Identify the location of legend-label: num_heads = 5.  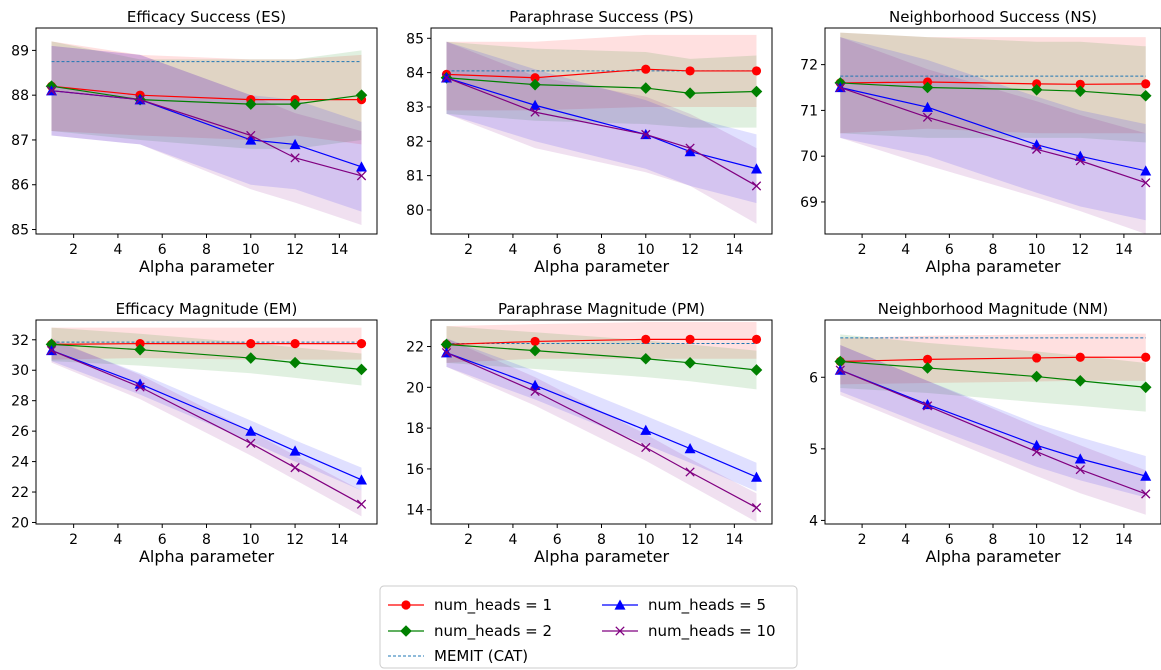
(707, 605).